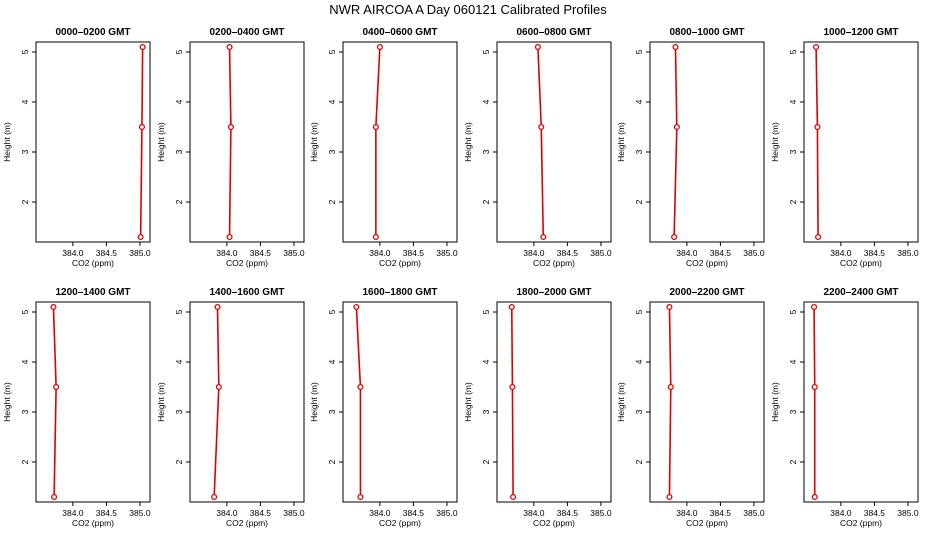  I want to click on panel-title: 0400–0600 GMT, so click(399, 32).